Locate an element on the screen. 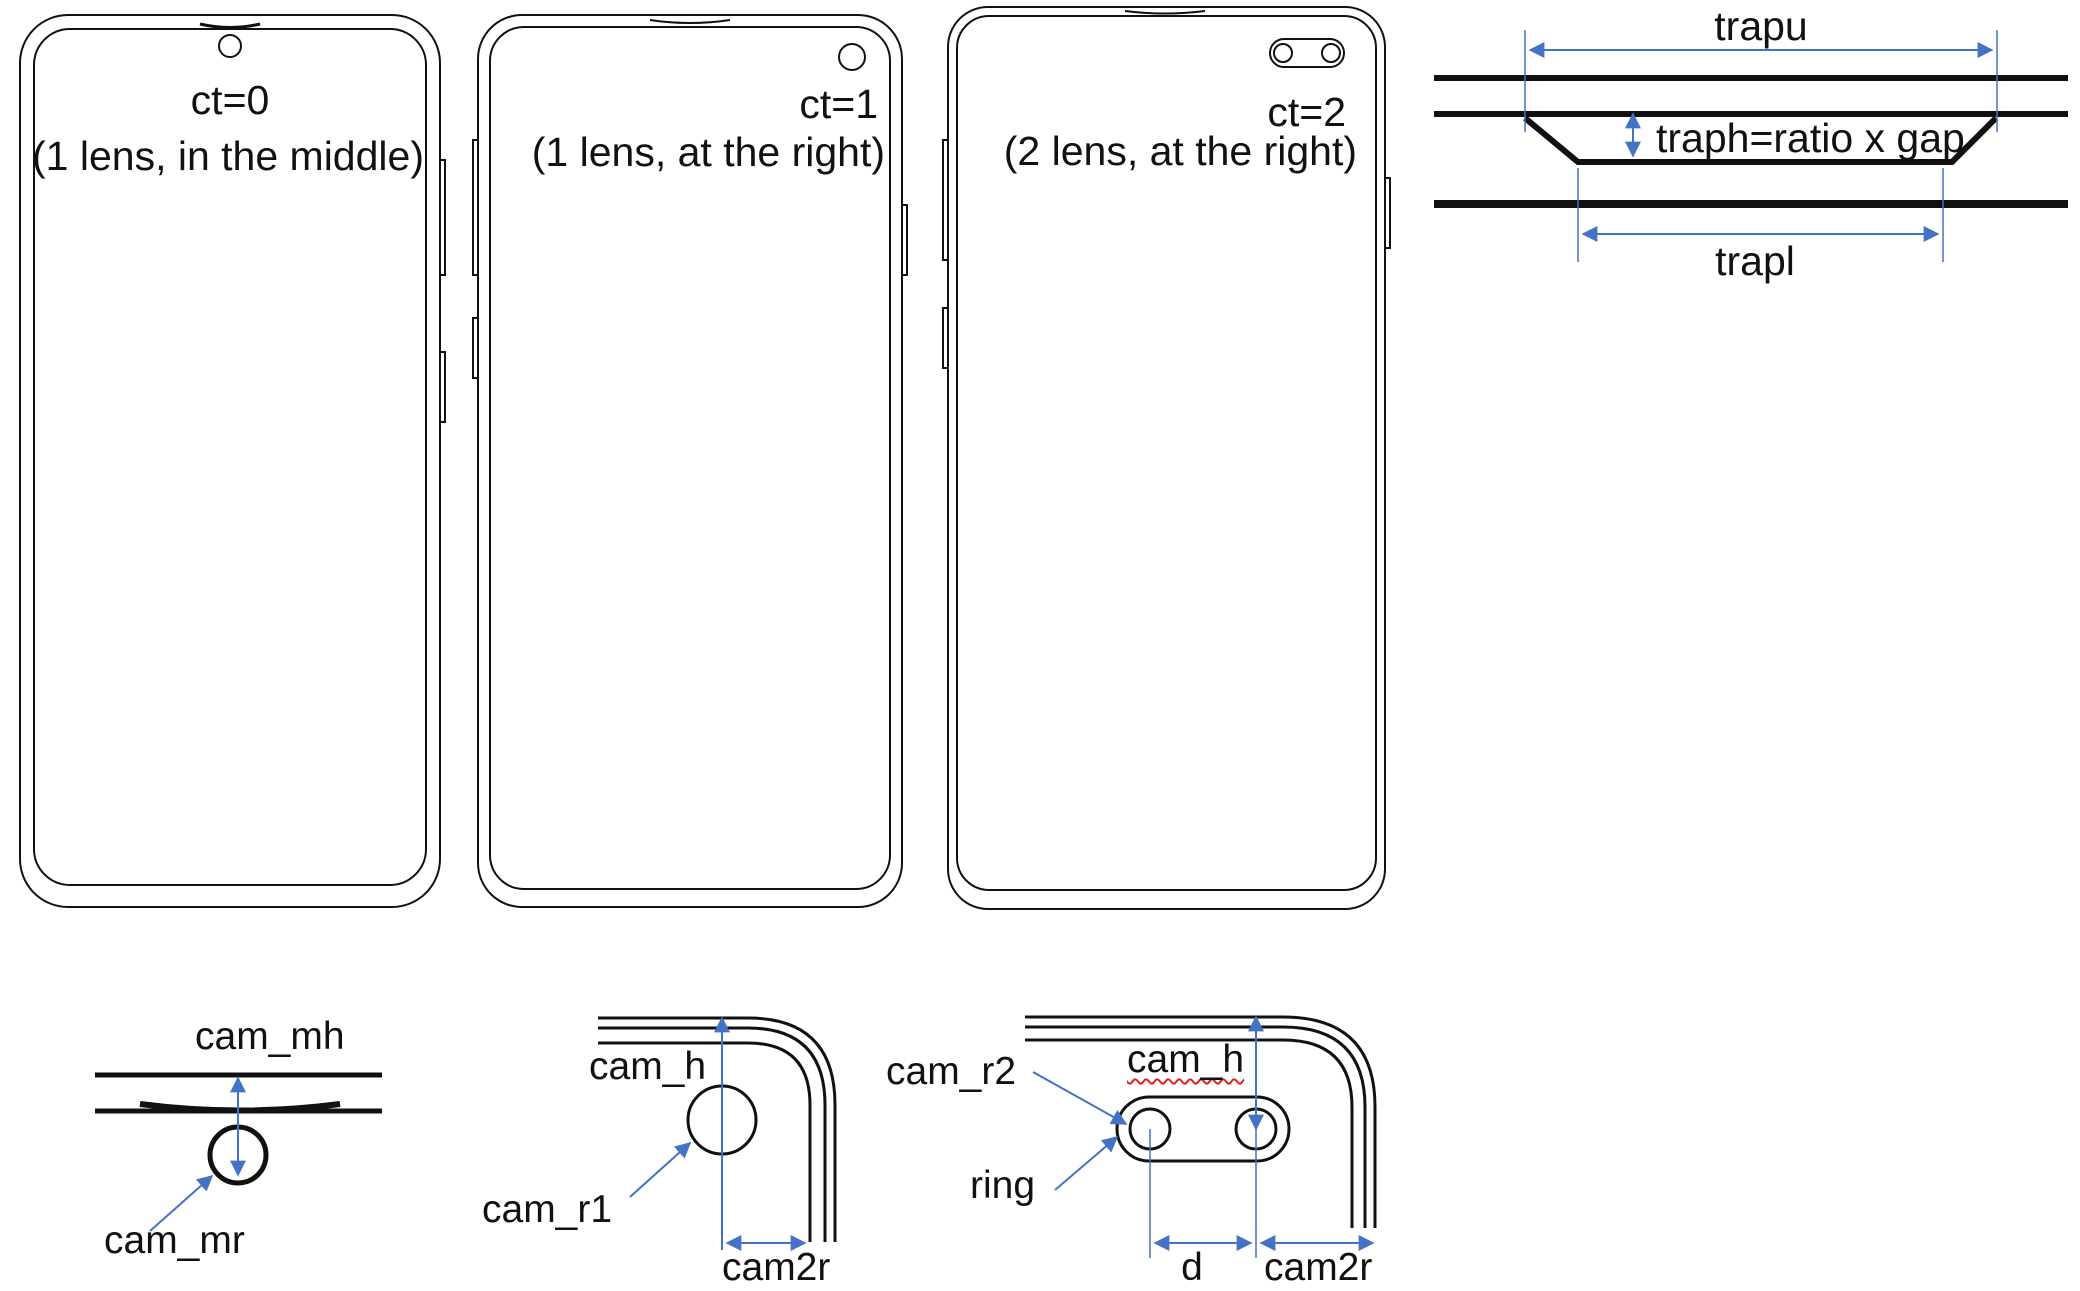 The height and width of the screenshot is (1291, 2080). dual-right-detail is located at coordinates (1201, 1136).